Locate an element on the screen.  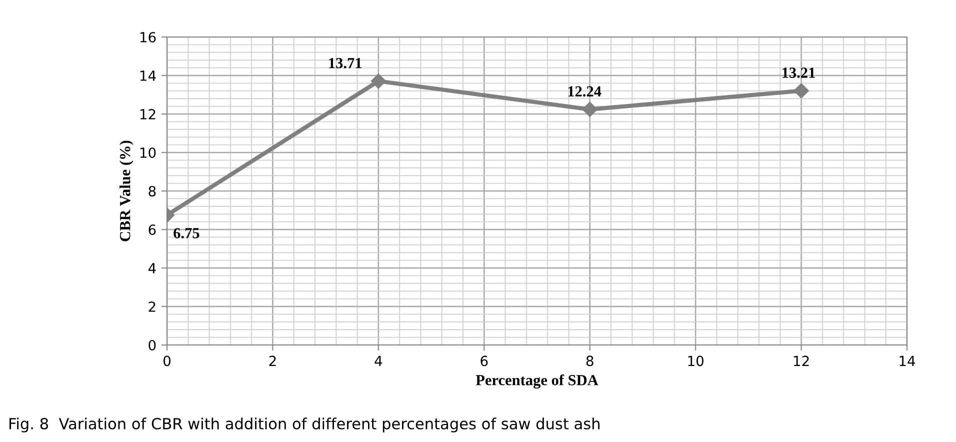
y-tick-label: 12 is located at coordinates (148, 114).